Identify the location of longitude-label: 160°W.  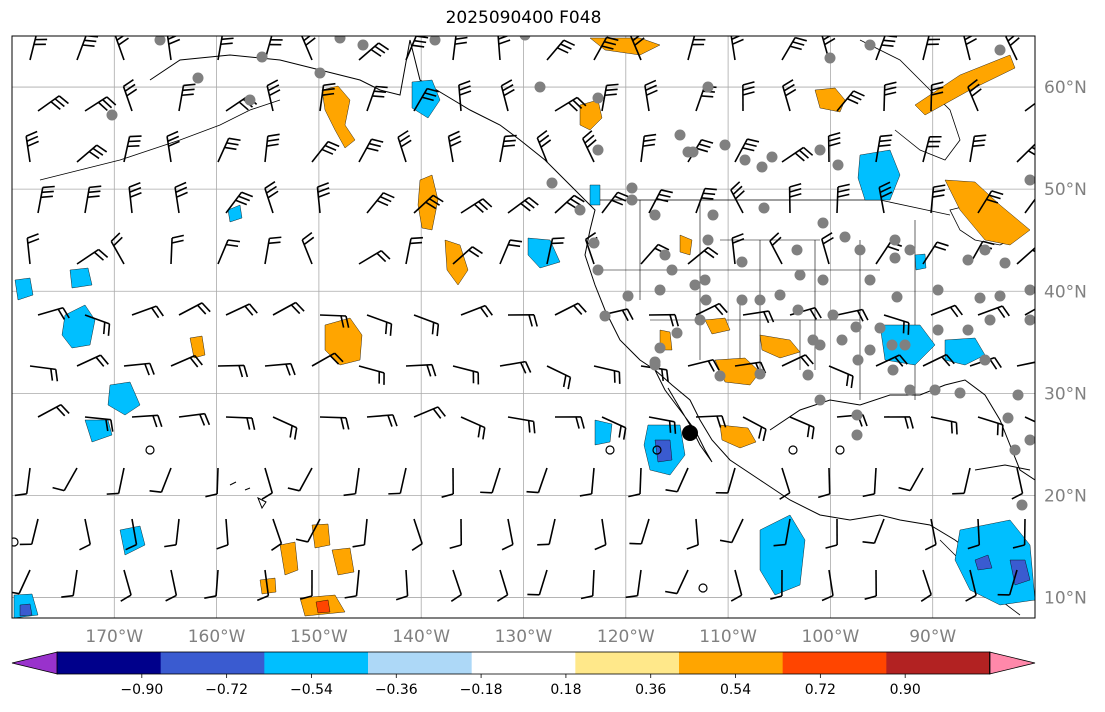
(217, 637).